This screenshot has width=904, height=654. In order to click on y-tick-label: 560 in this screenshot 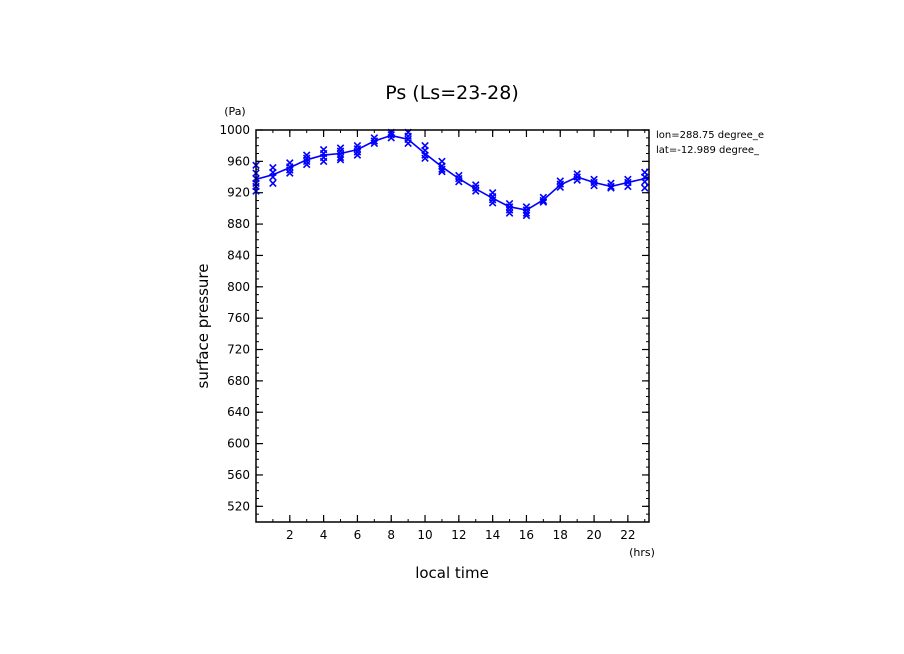, I will do `click(238, 475)`.